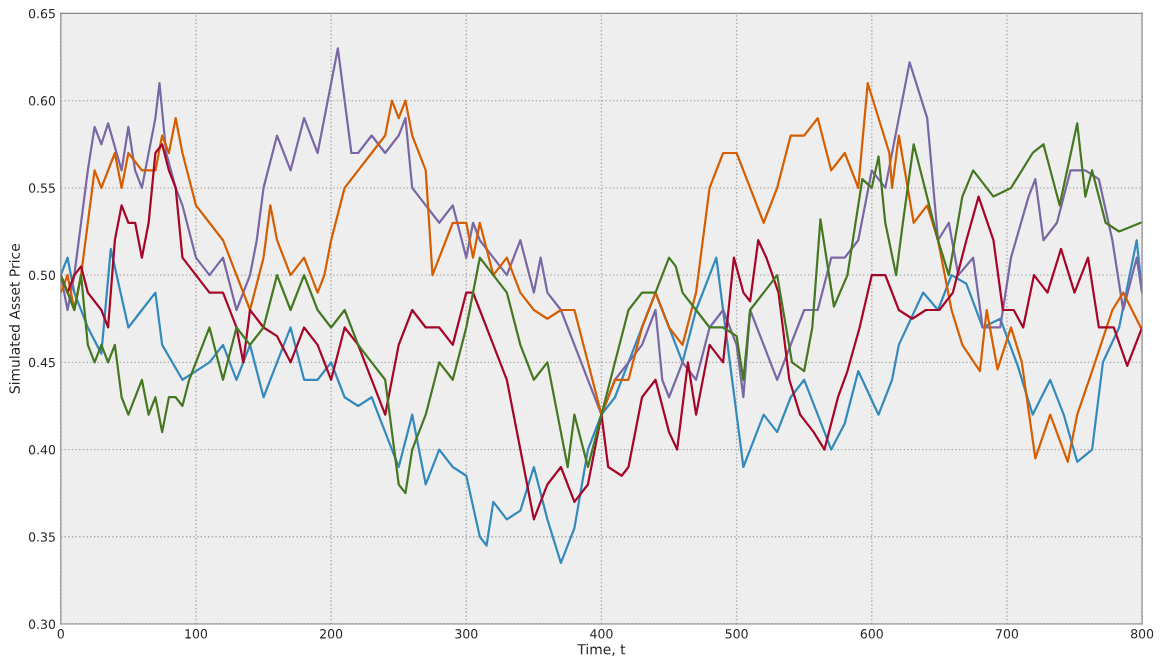  What do you see at coordinates (466, 634) in the screenshot?
I see `x-tick-label: 300` at bounding box center [466, 634].